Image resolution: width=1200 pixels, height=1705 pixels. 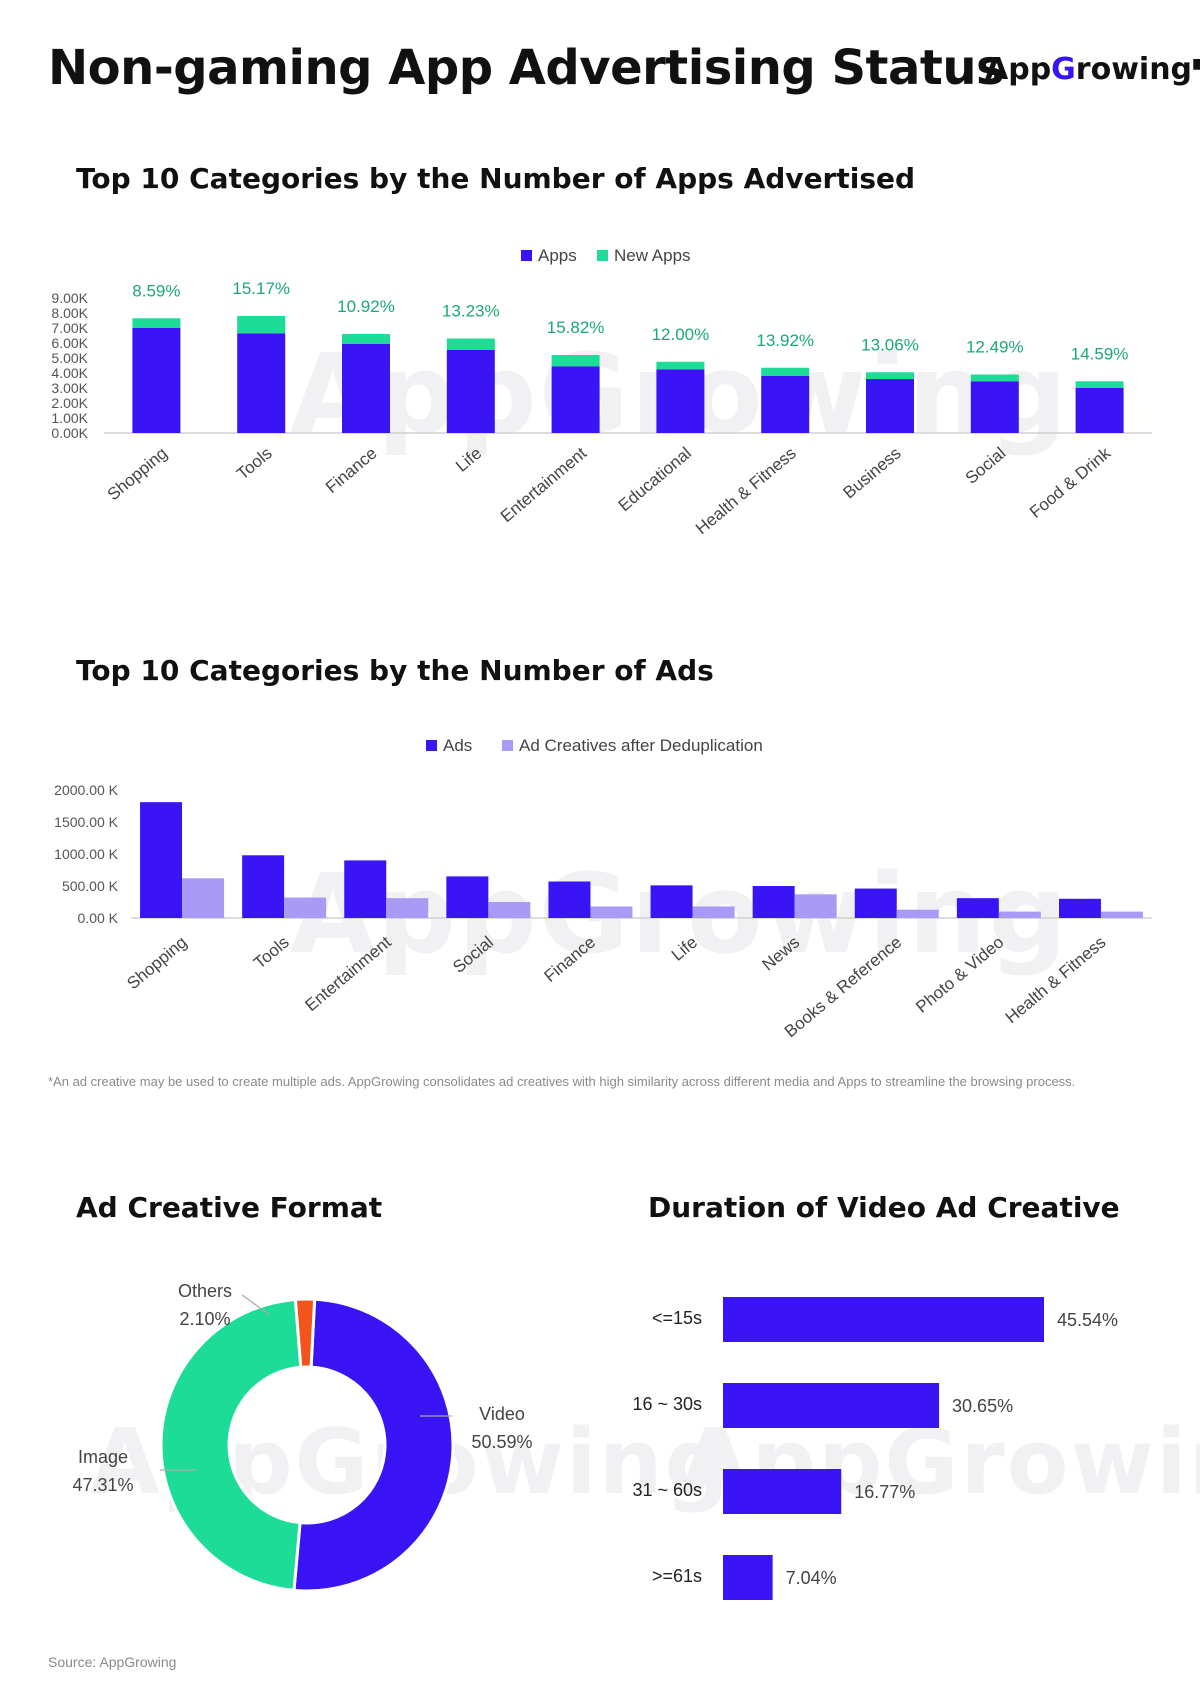 What do you see at coordinates (667, 1490) in the screenshot?
I see `category-label: 31 ~ 60s` at bounding box center [667, 1490].